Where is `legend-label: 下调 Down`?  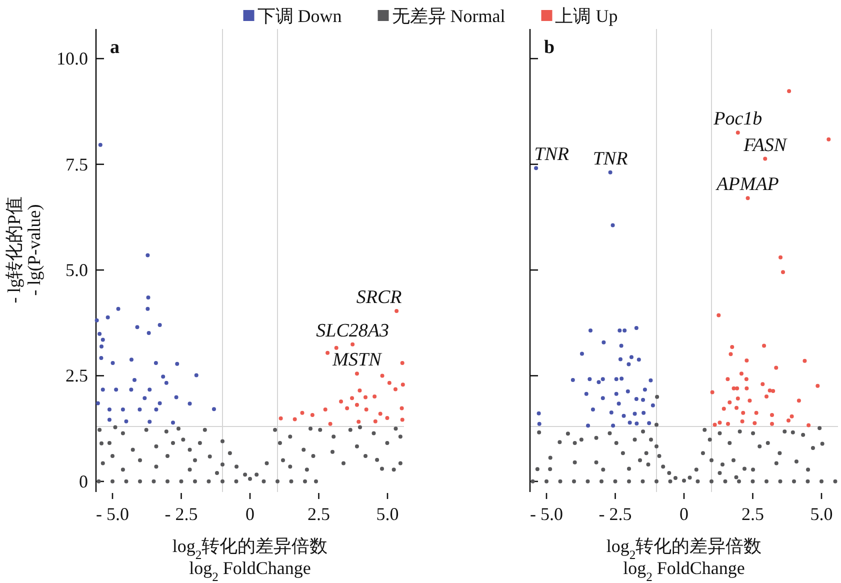 legend-label: 下调 Down is located at coordinates (299, 16).